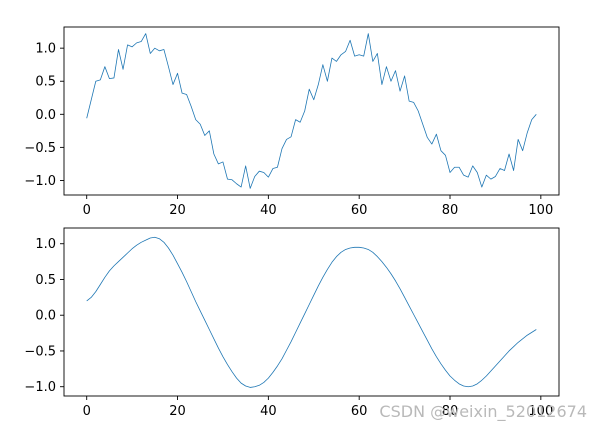 The image size is (601, 432). I want to click on bottom-x-tick-label: 40, so click(268, 411).